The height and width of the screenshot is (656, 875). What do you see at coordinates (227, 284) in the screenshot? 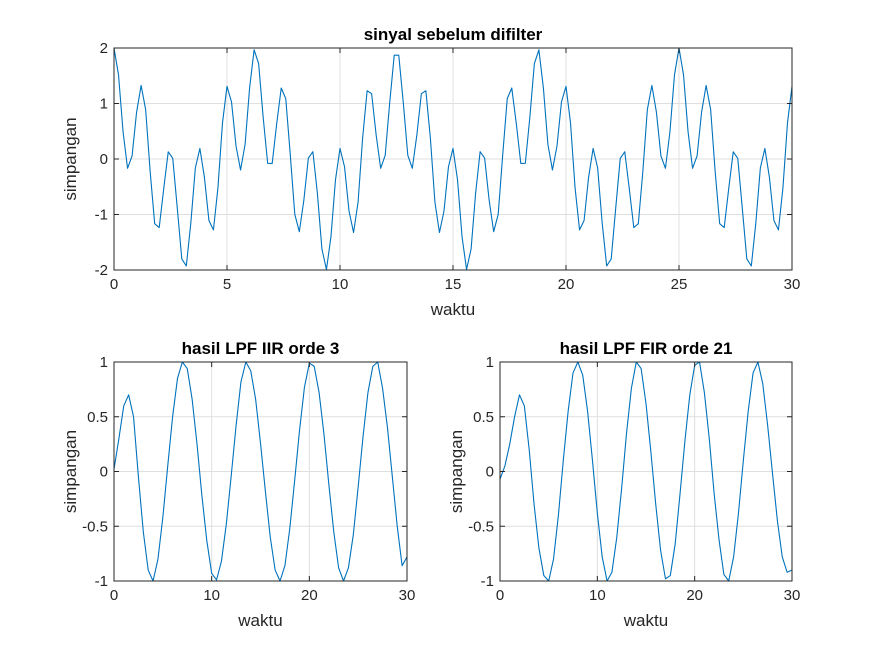
I see `x-tick-label: 5` at bounding box center [227, 284].